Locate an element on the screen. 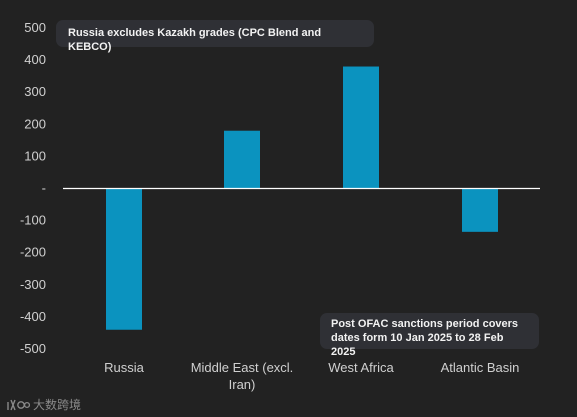  y-tick-label: -200 is located at coordinates (33, 252).